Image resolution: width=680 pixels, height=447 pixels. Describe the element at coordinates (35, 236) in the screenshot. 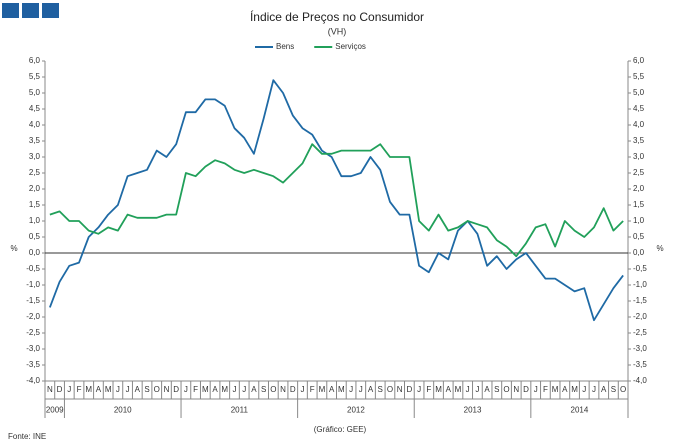

I see `y-tick-label: 0,5` at that location.